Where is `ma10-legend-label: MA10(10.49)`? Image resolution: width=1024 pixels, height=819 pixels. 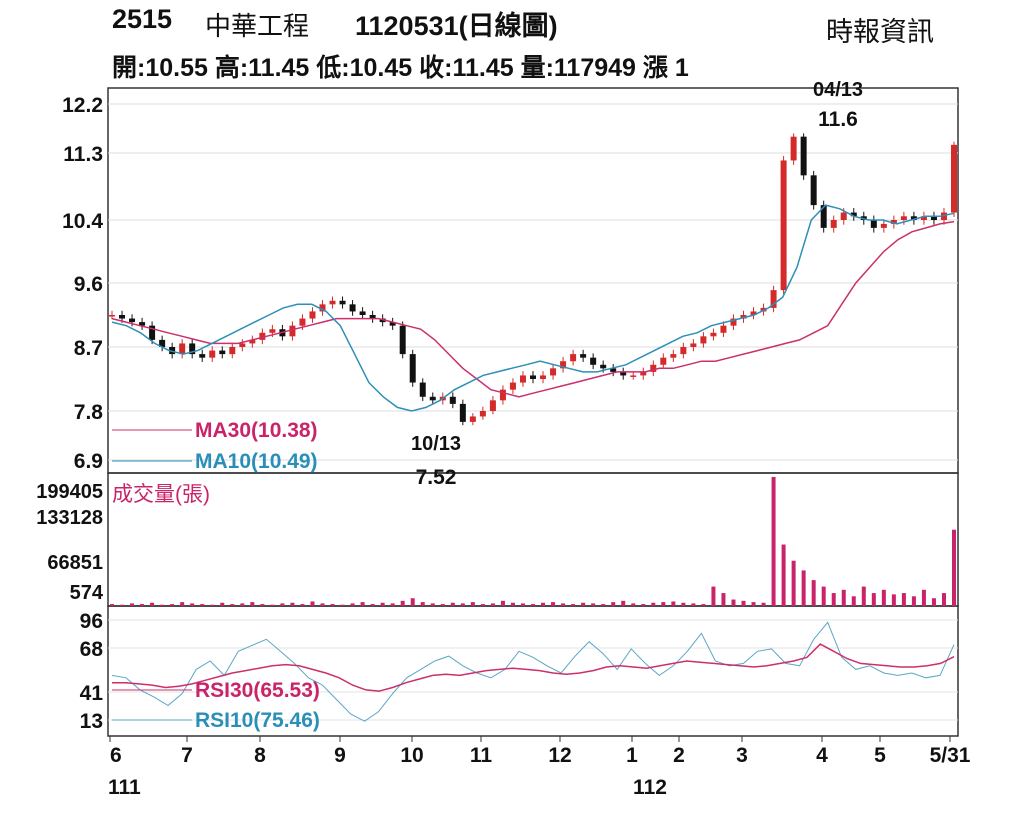 ma10-legend-label: MA10(10.49) is located at coordinates (256, 461).